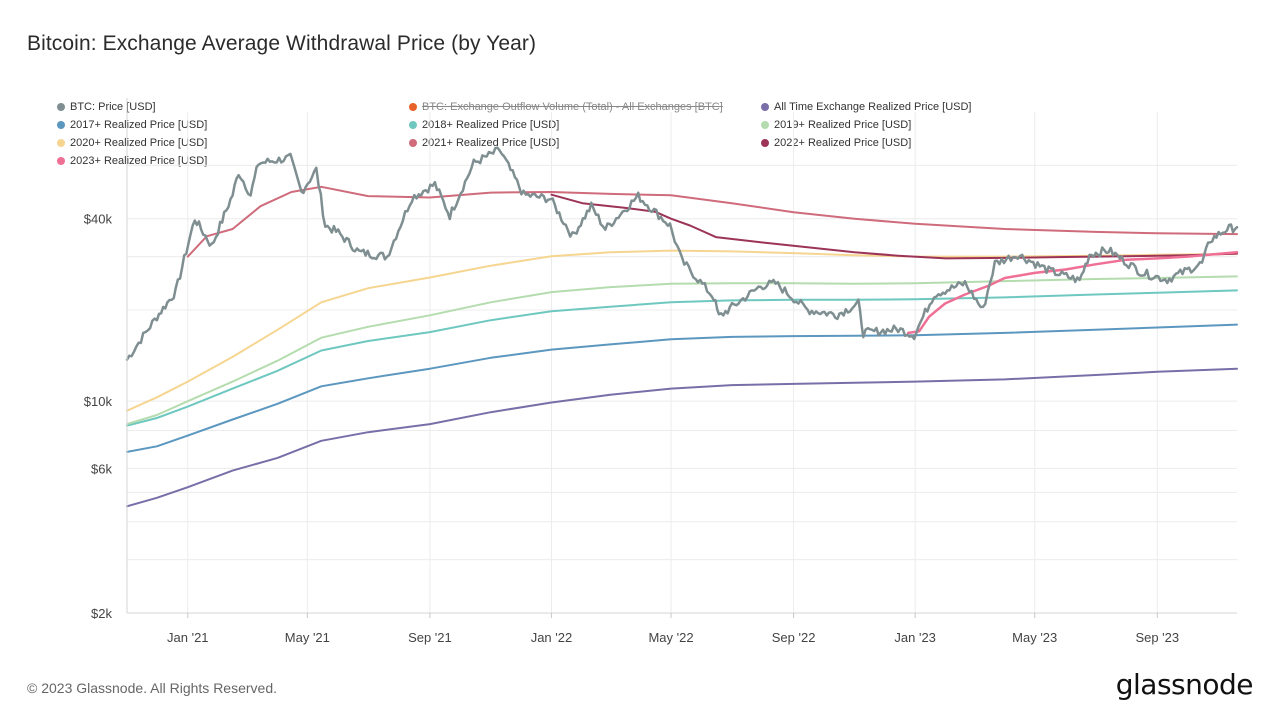  I want to click on legend-item: 2022+ Realized Price [USD], so click(891, 142).